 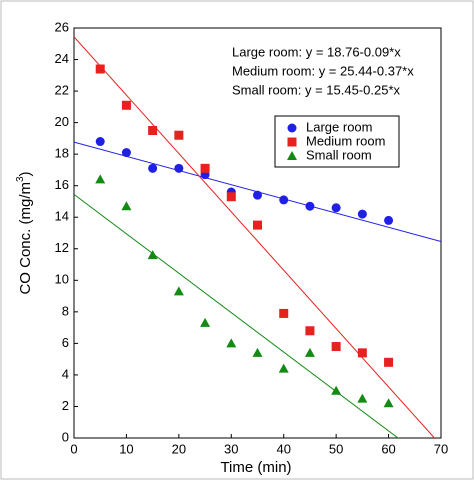 I want to click on annotation: Medium room: y = 25.44-0.37*x, so click(x=323, y=70).